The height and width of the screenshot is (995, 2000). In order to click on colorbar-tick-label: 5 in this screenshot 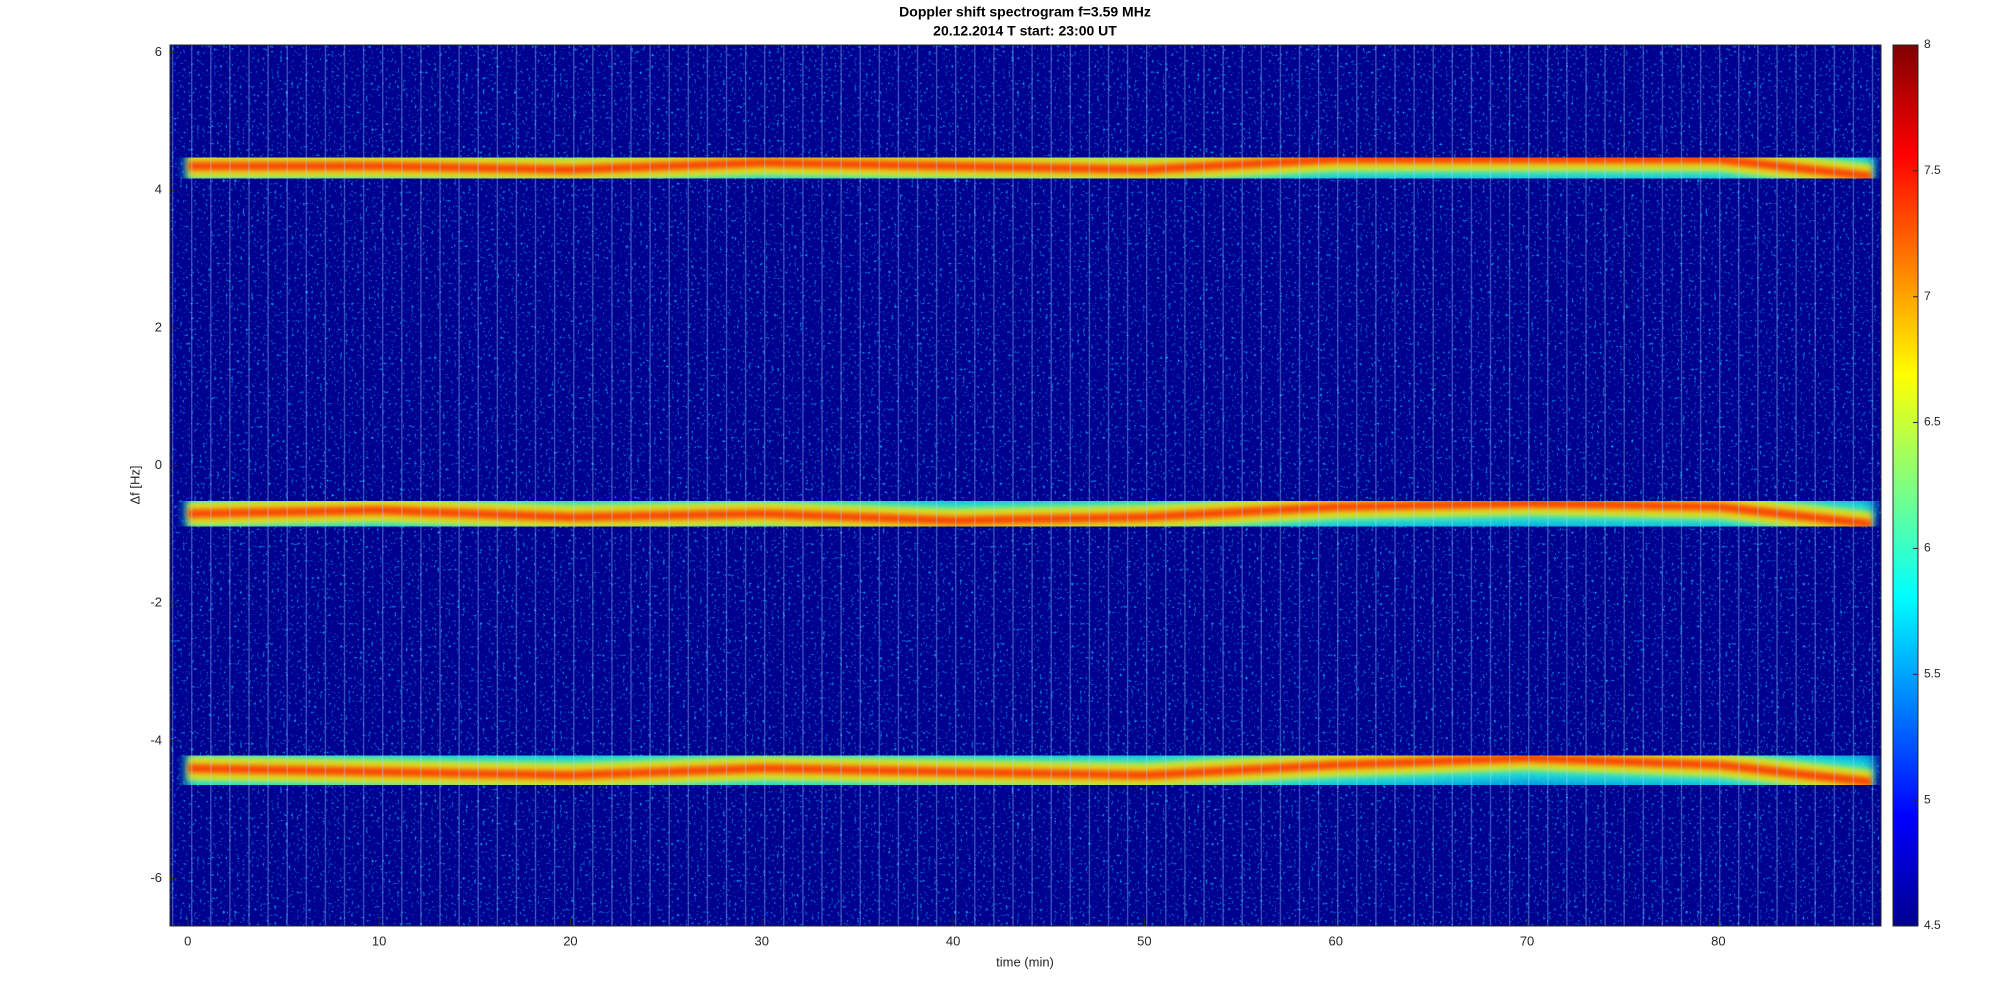, I will do `click(1927, 799)`.